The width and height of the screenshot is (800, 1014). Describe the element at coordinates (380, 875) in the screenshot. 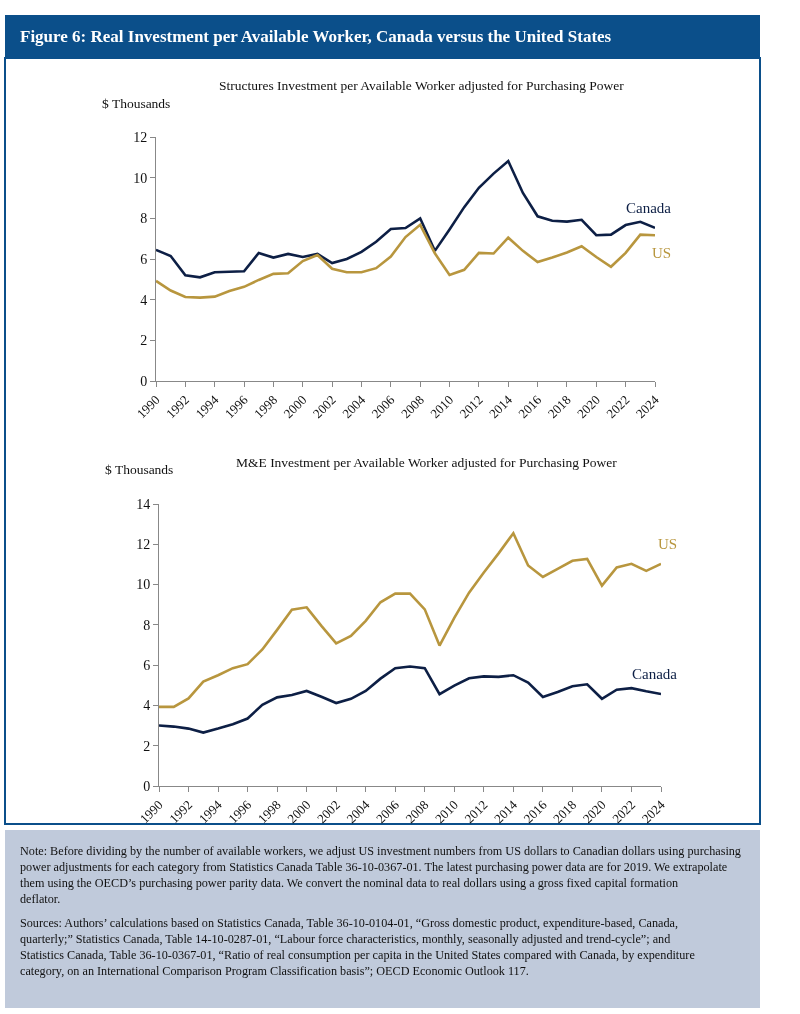

I see `text: Note: Before dividing by the number of available workers, we adjust US investment numbers from US dollars to Canadian dollars using purchasing power adjustments for each category from Statistics Canada Table 36-10-0367-01. The latest purchasing power data are for 2019. We extrapolate them using the OECD’s purchasing power parity data. We convert the nominal data to real dollars using a gross fixed capital formation deflator.` at that location.